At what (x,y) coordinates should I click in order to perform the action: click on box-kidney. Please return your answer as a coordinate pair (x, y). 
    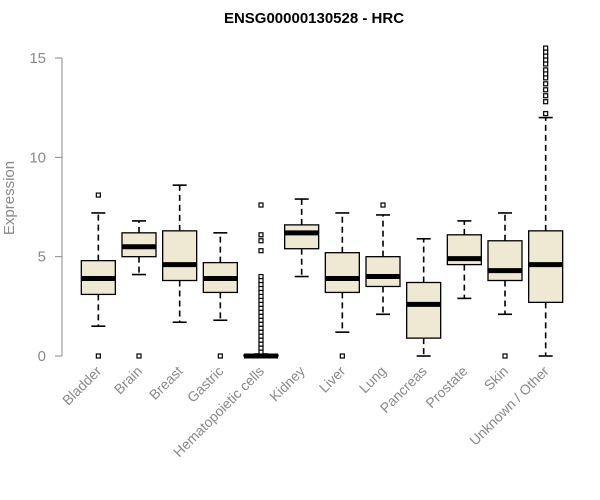
    Looking at the image, I should click on (302, 238).